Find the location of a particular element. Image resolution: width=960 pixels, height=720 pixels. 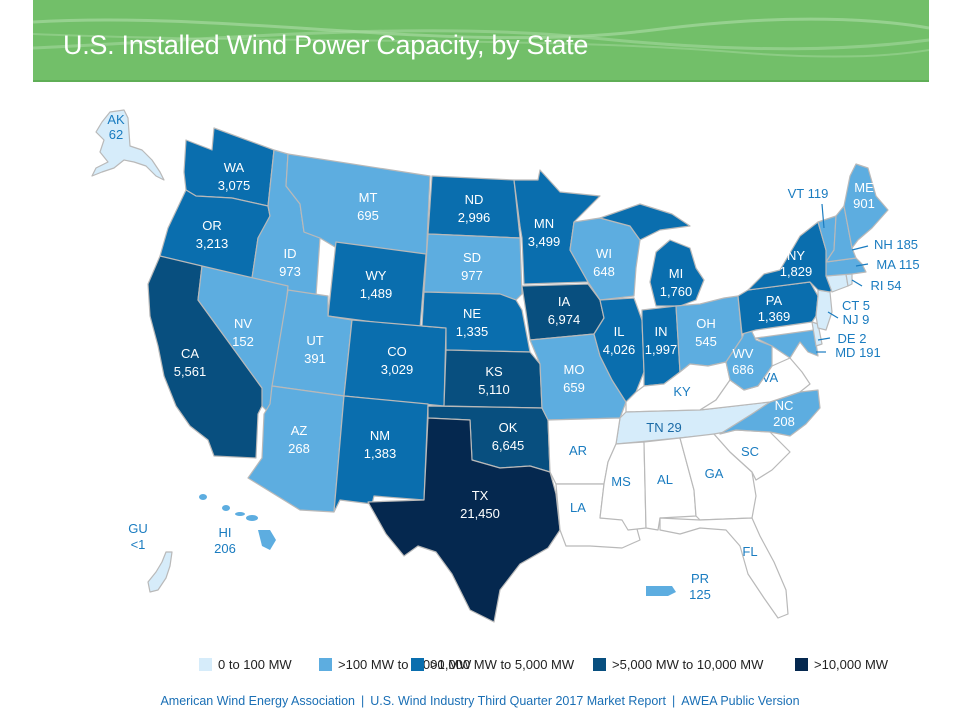

legend-label: >100 MW to 1,000 MW is located at coordinates (405, 664).